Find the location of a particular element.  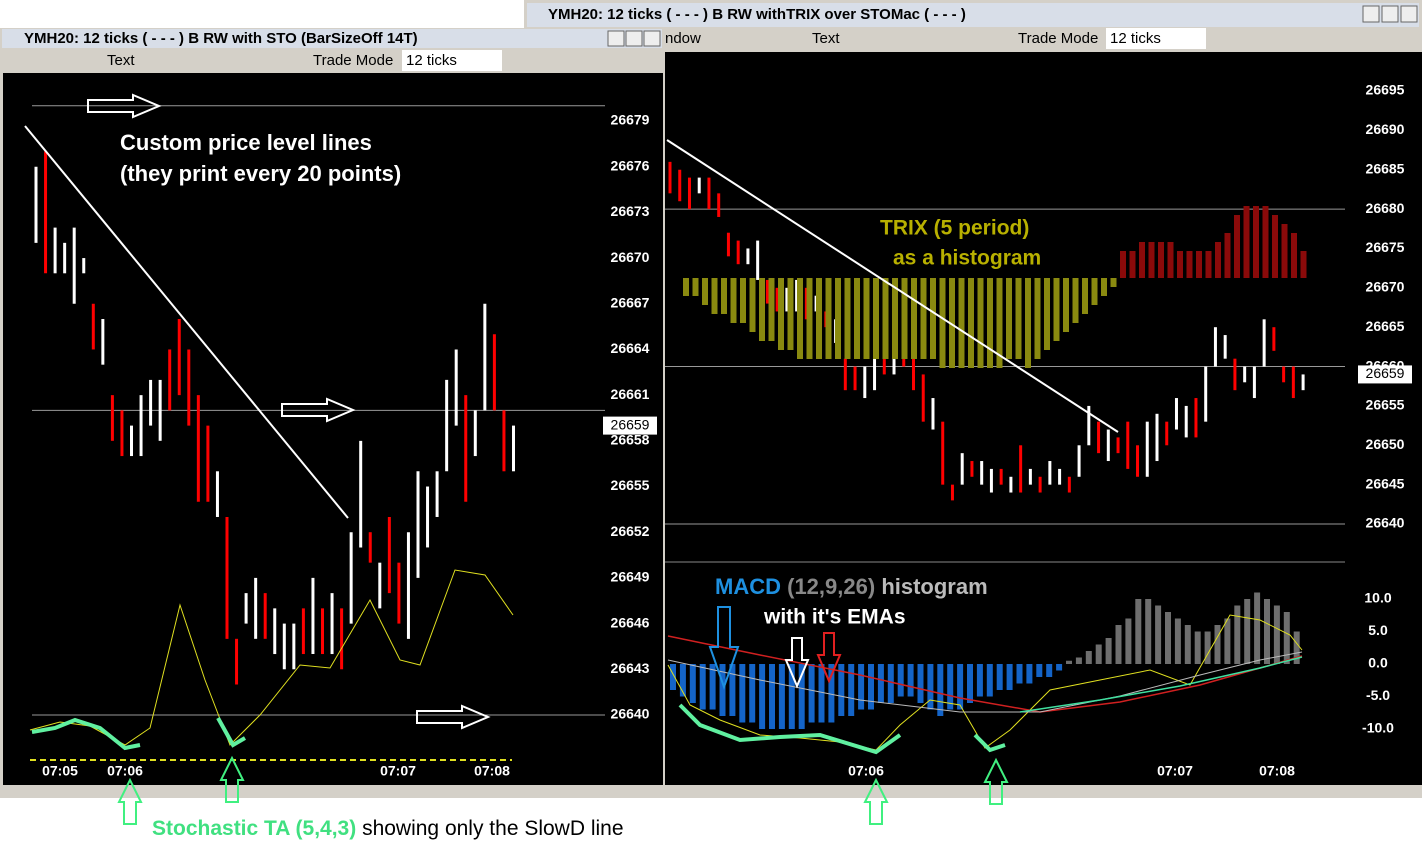

price-tick-label: 26655 is located at coordinates (1385, 405).